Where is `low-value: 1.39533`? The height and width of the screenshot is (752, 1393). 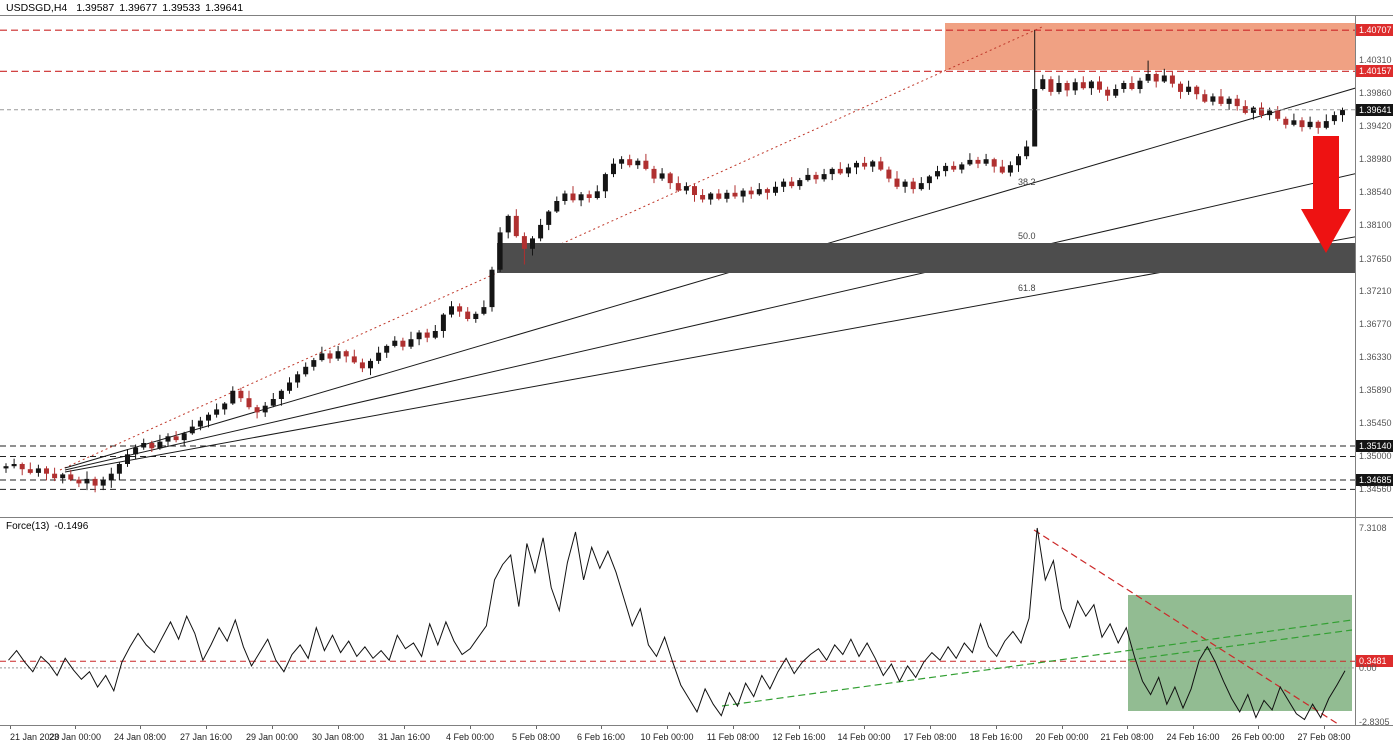
low-value: 1.39533 is located at coordinates (181, 8).